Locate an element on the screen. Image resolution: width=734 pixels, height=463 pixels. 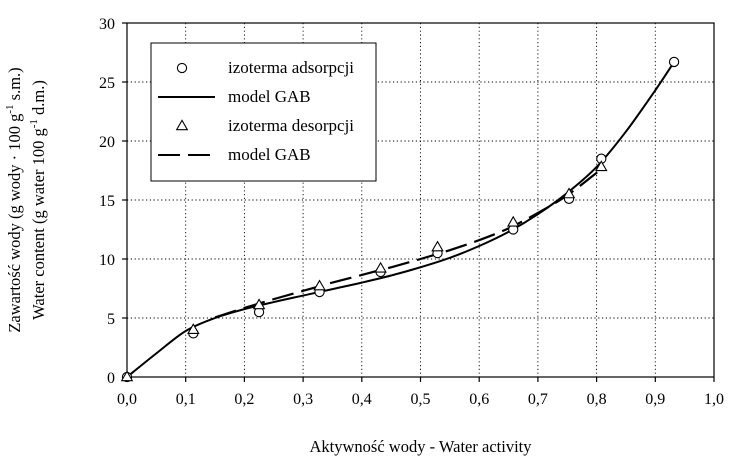
x-tick-label: 0,0 is located at coordinates (127, 399).